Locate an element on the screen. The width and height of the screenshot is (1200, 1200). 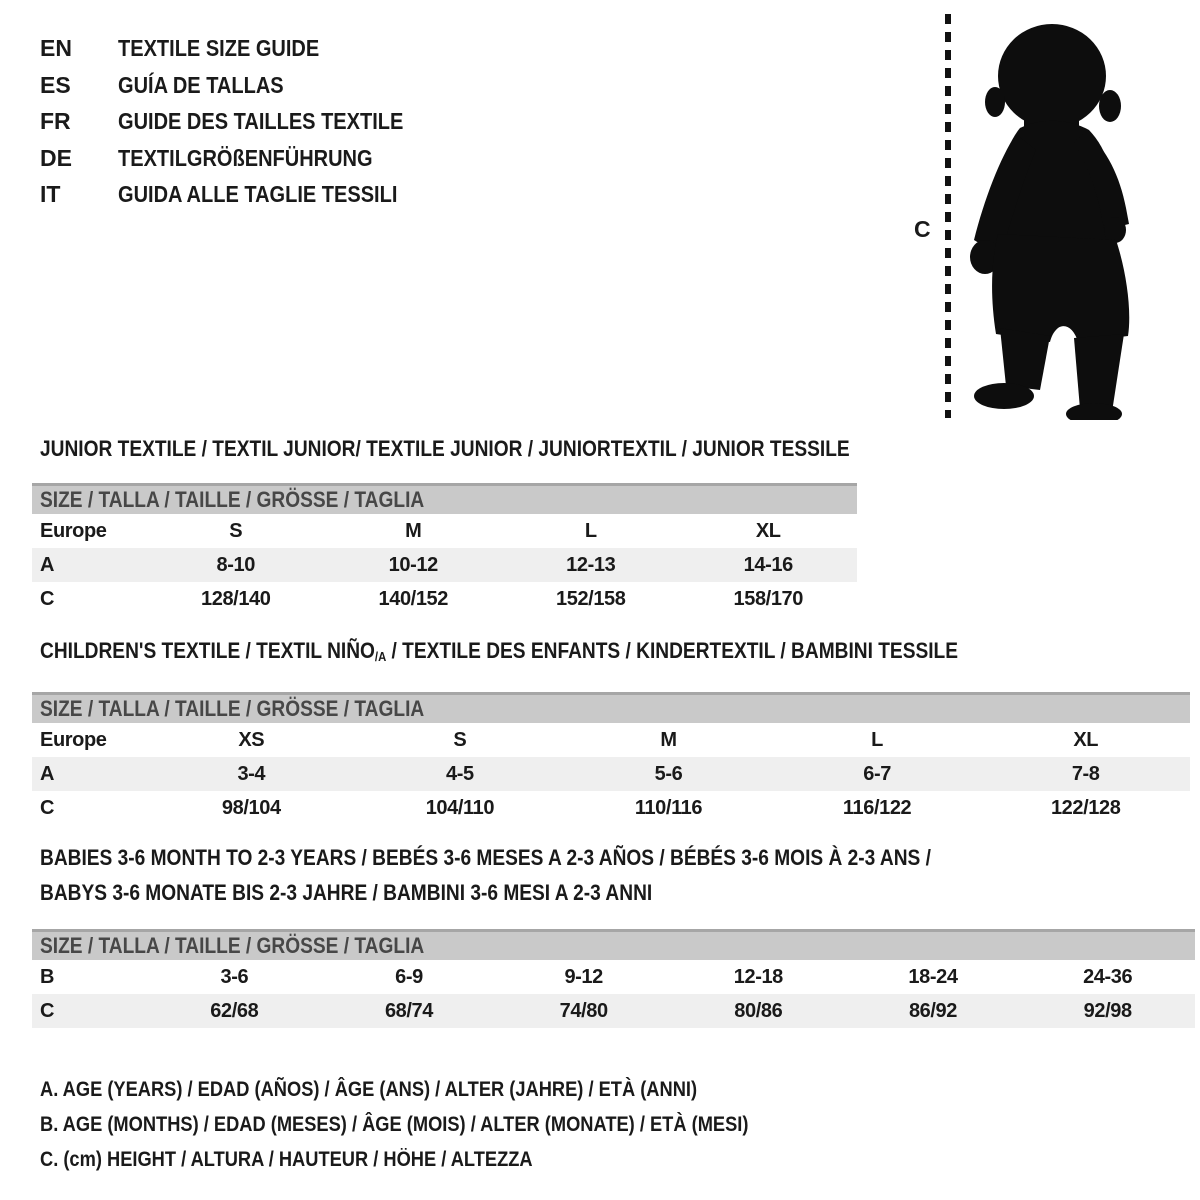
size-column: XS is located at coordinates (251, 740).